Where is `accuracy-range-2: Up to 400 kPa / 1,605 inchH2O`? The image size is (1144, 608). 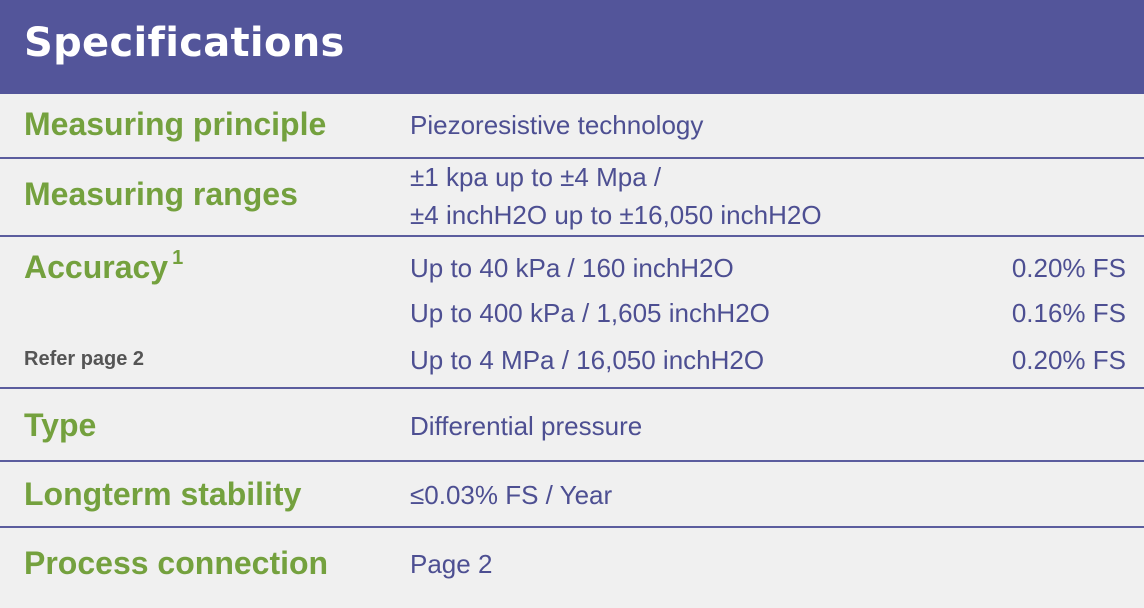
accuracy-range-2: Up to 400 kPa / 1,605 inchH2O is located at coordinates (590, 313).